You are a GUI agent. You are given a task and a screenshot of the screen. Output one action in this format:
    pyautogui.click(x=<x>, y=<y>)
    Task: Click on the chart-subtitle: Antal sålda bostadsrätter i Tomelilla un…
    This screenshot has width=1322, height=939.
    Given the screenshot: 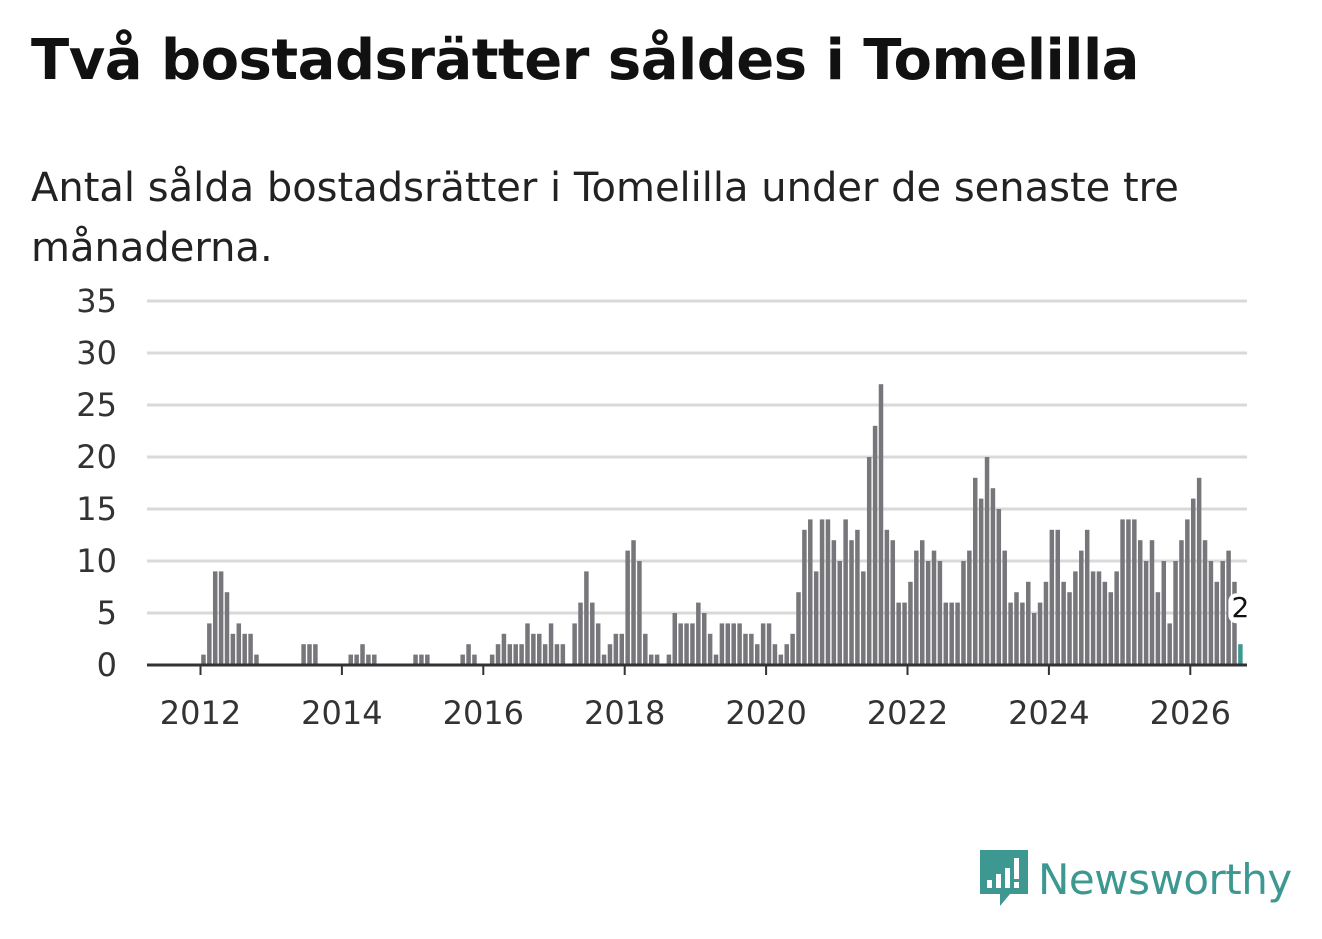 What is the action you would take?
    pyautogui.click(x=605, y=218)
    